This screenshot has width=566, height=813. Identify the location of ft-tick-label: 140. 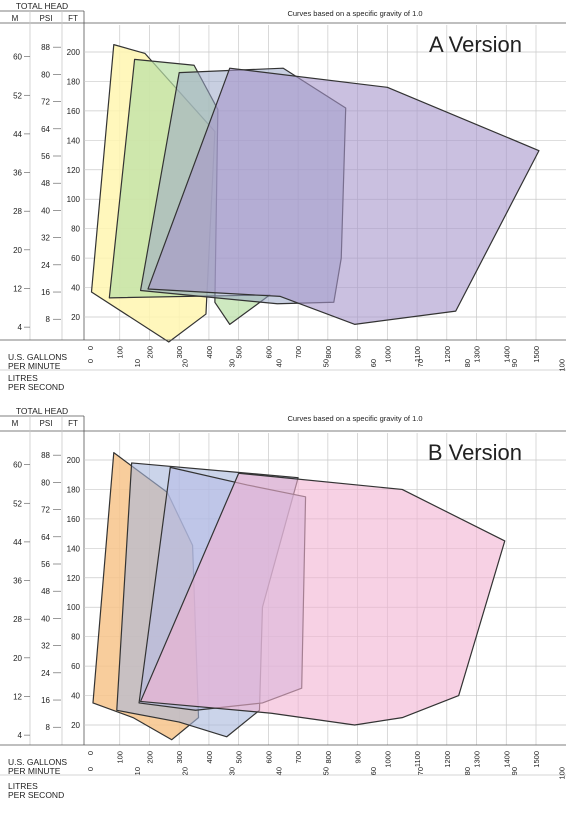
(74, 140).